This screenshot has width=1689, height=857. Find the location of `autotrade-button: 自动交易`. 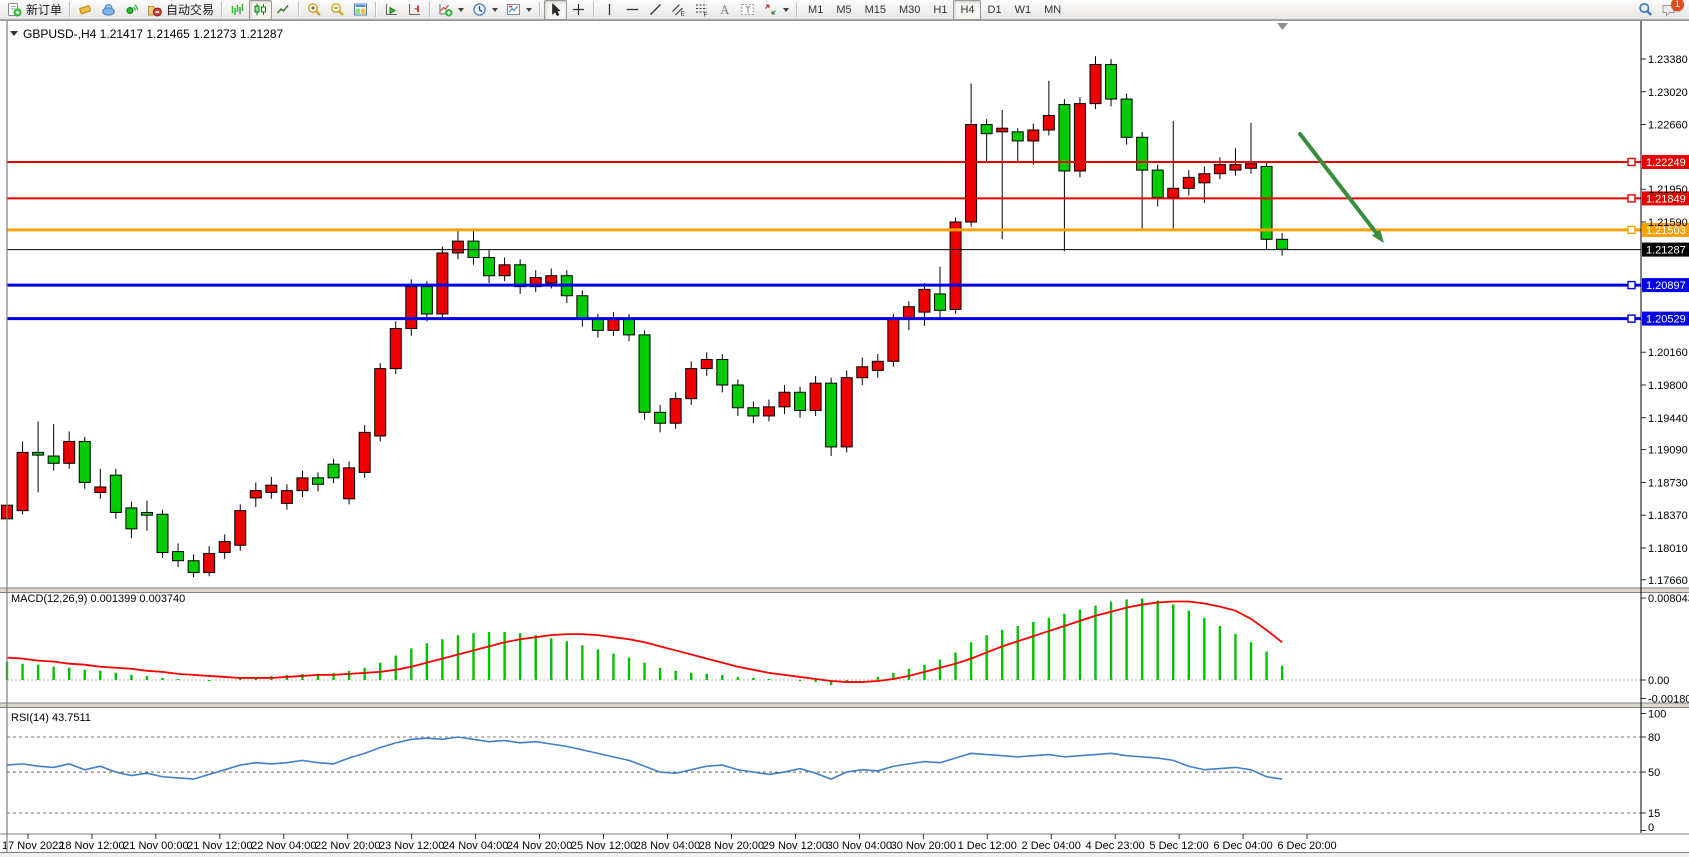

autotrade-button: 自动交易 is located at coordinates (180, 10).